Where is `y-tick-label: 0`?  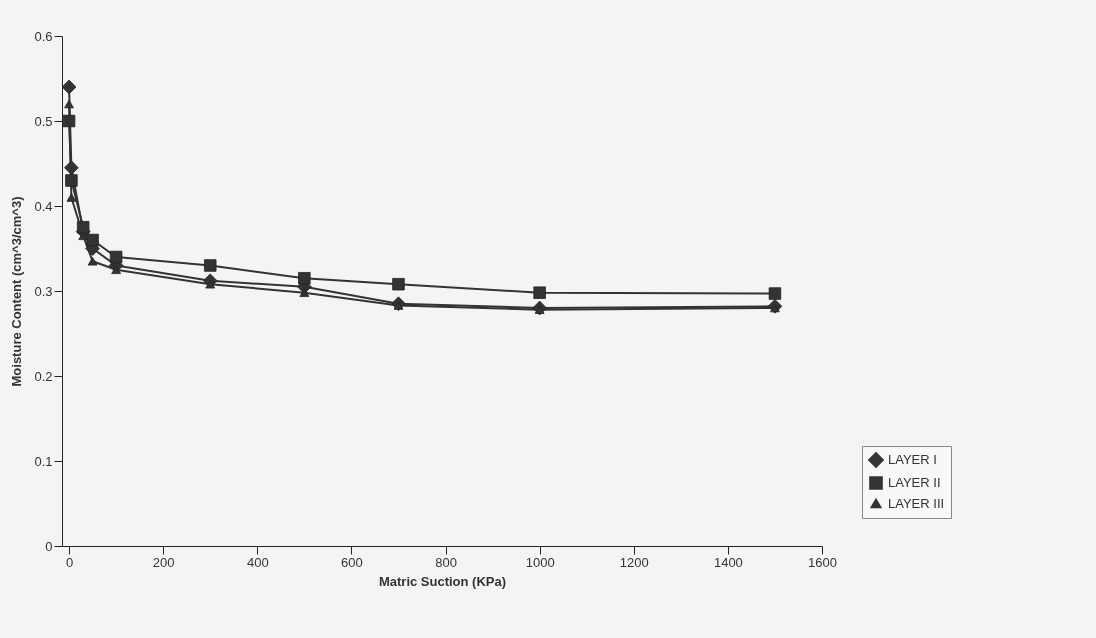 y-tick-label: 0 is located at coordinates (49, 546).